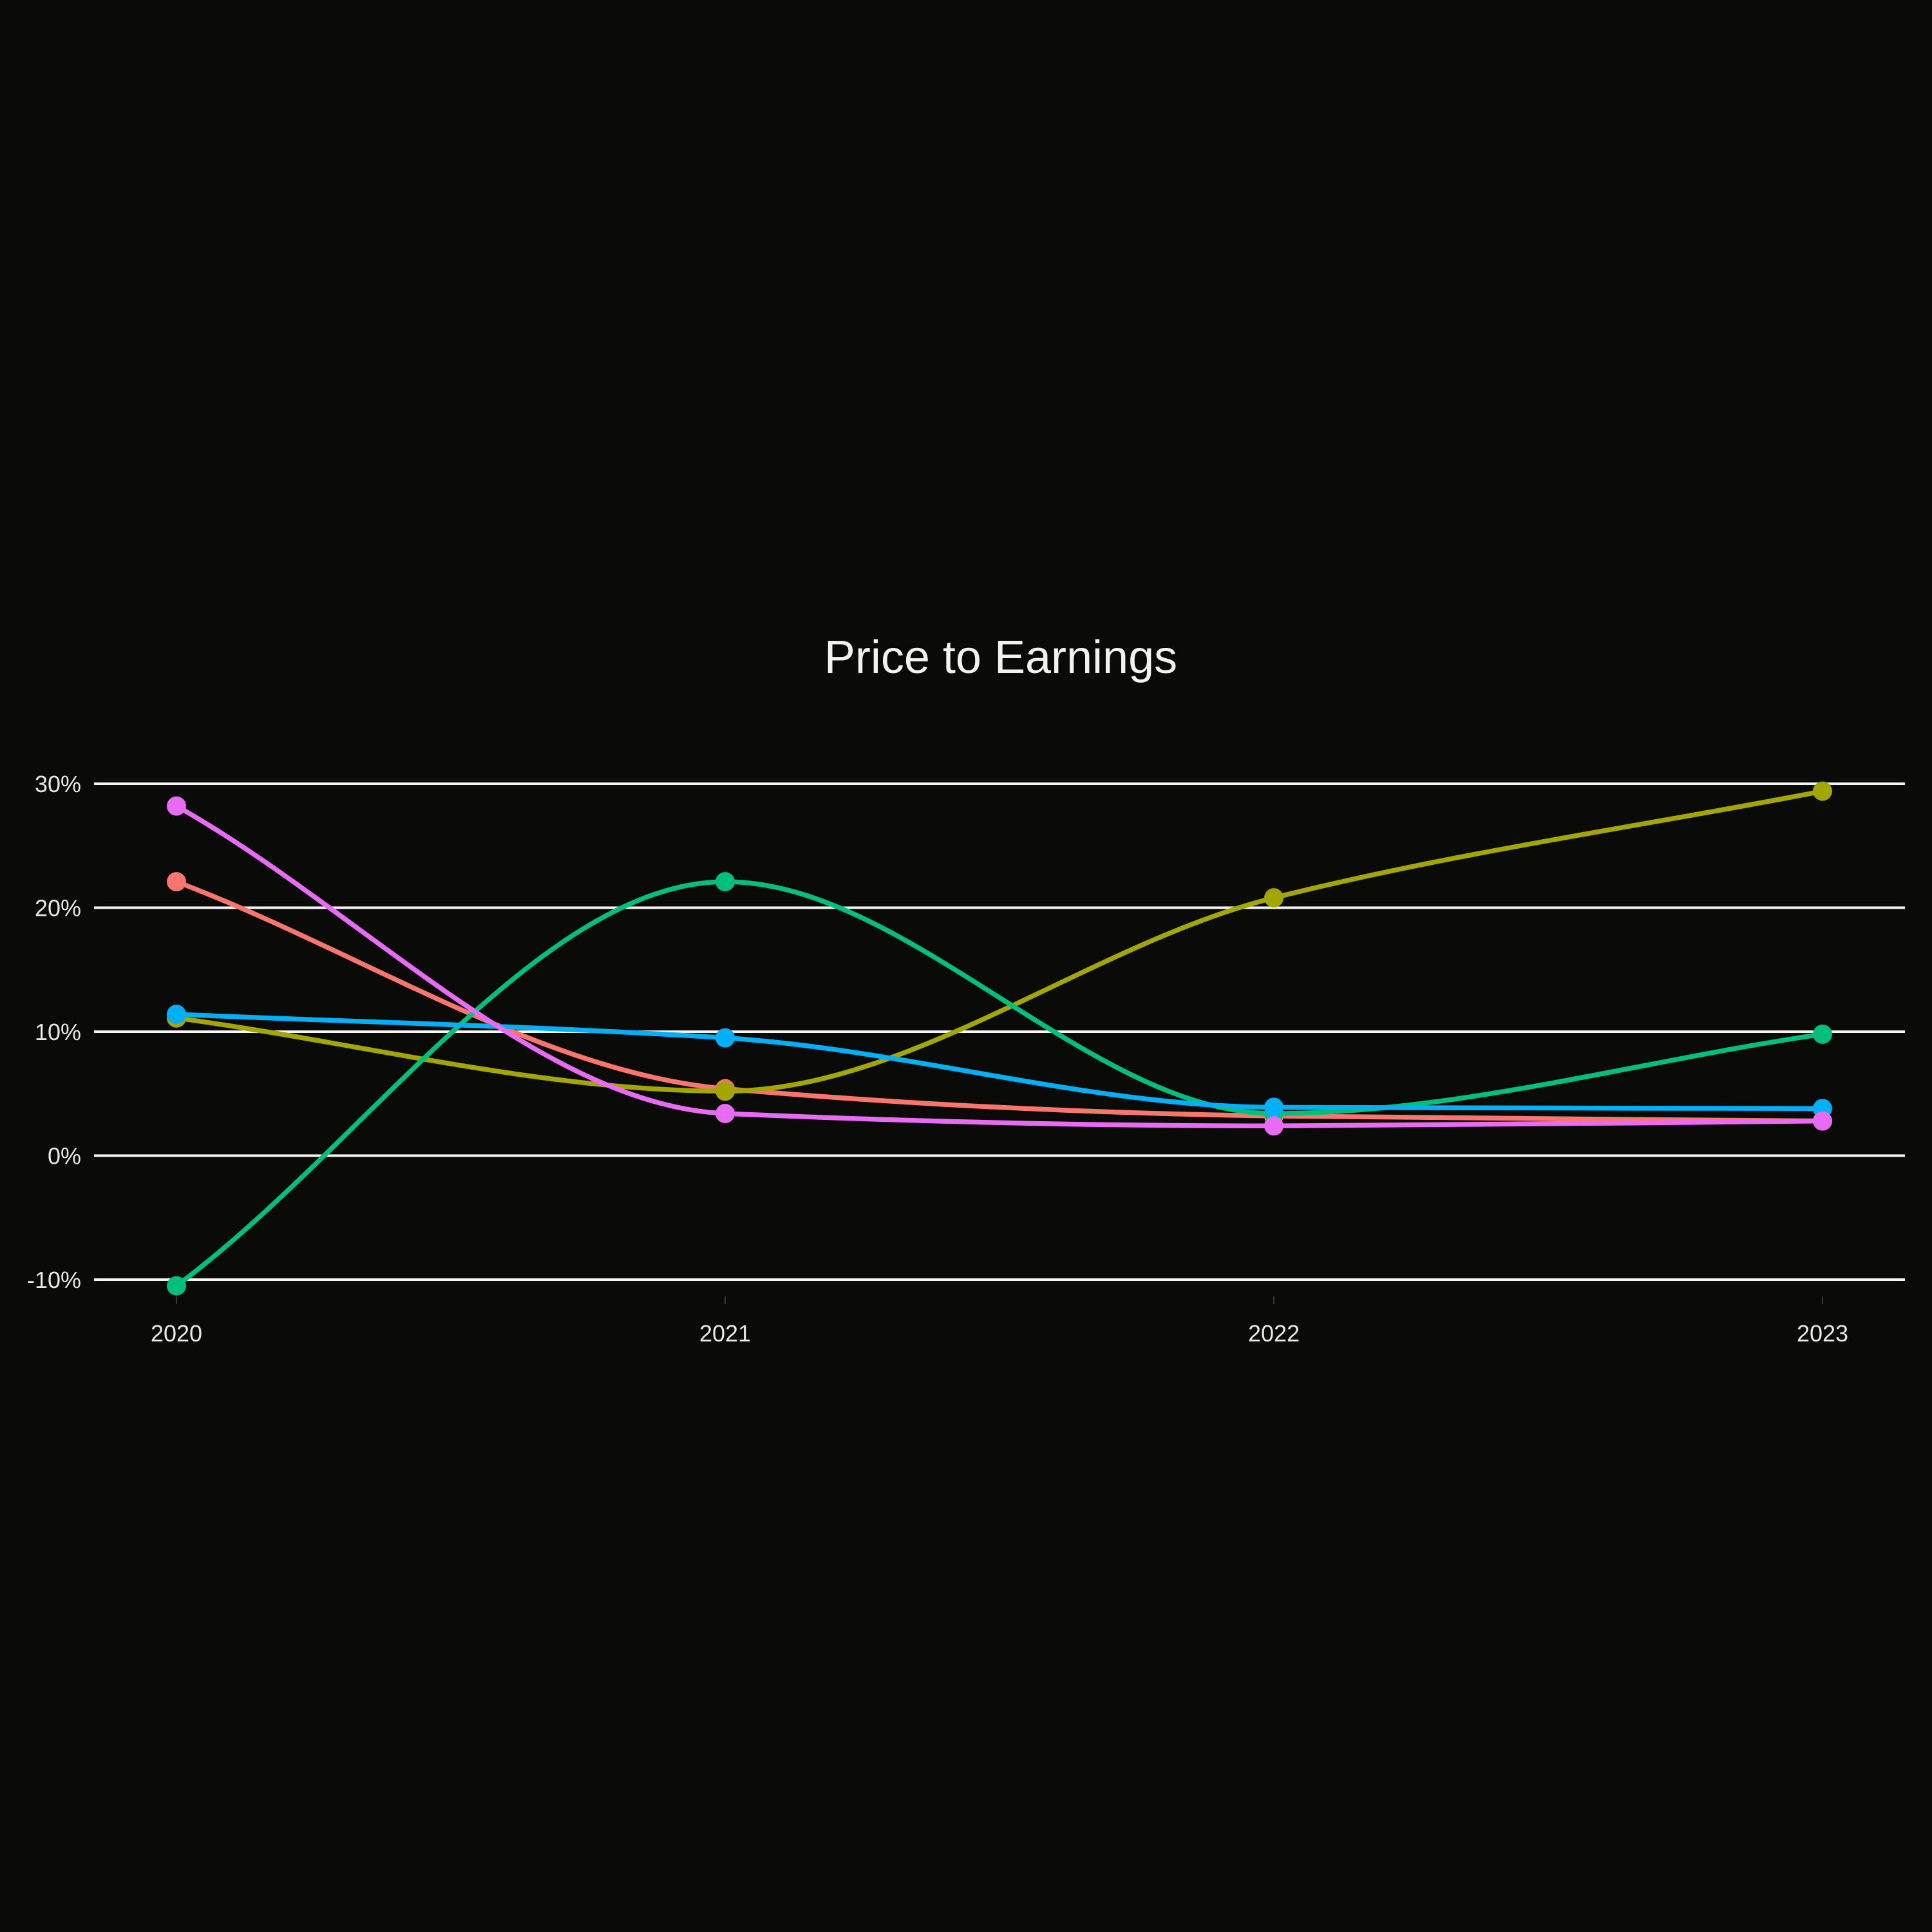 Image resolution: width=1932 pixels, height=1932 pixels. I want to click on x-axis: 2020 2021 2022 2023, so click(1000, 1321).